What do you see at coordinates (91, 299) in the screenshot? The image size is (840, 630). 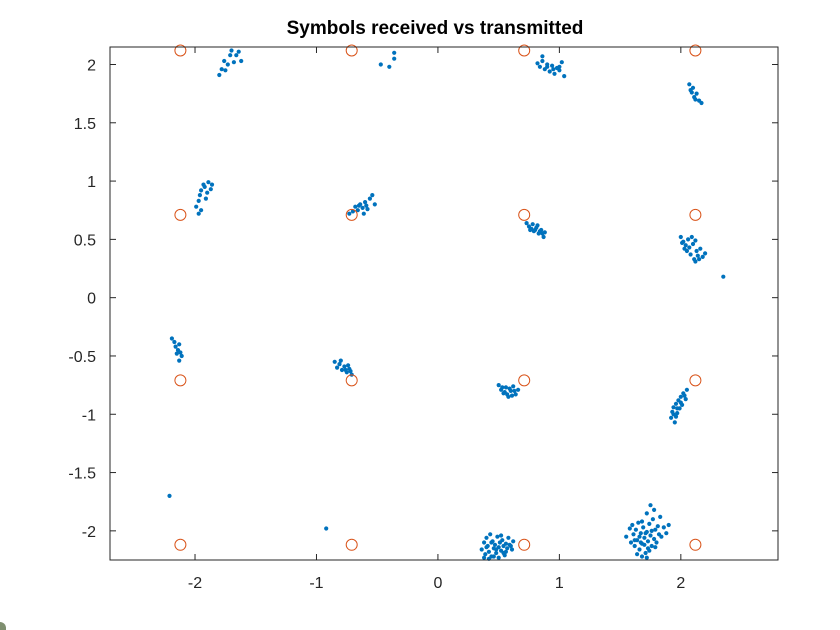 I see `y-tick-label: 0` at bounding box center [91, 299].